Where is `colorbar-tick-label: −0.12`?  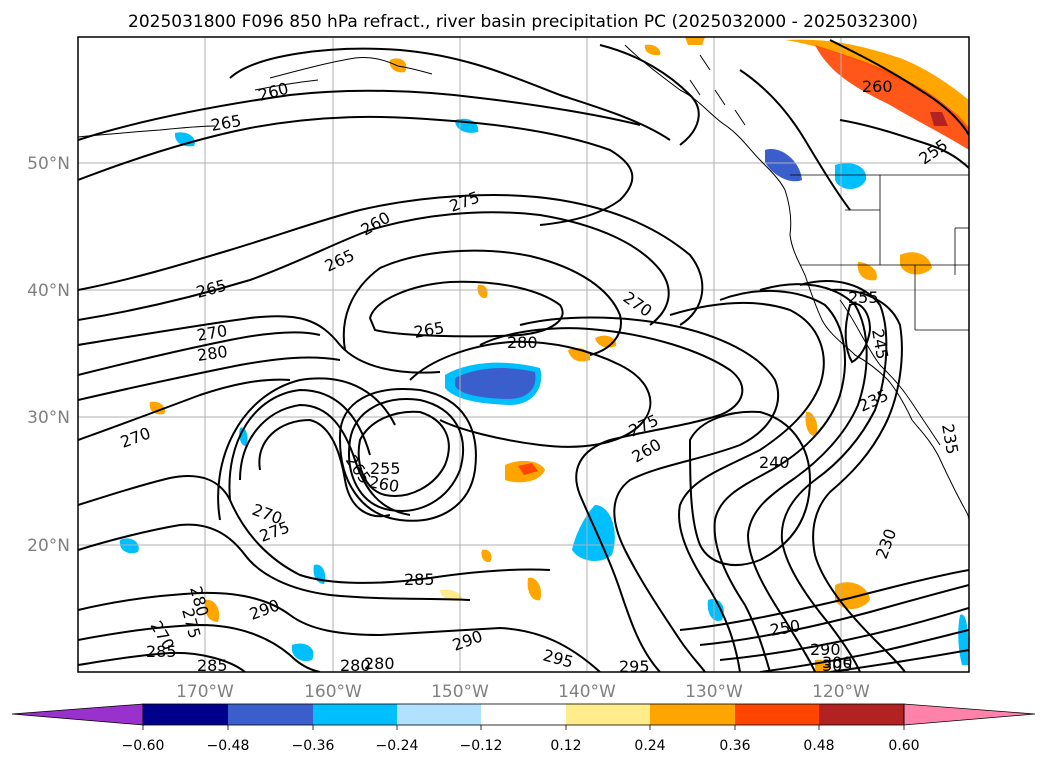 colorbar-tick-label: −0.12 is located at coordinates (481, 746).